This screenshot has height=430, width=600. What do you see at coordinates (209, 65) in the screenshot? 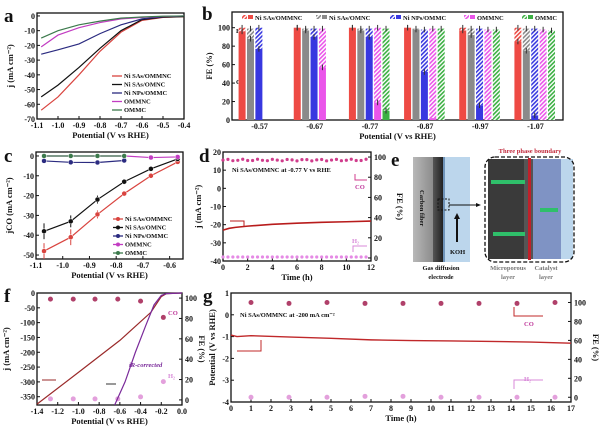
I see `y-axis-label: FE (%)` at bounding box center [209, 65].